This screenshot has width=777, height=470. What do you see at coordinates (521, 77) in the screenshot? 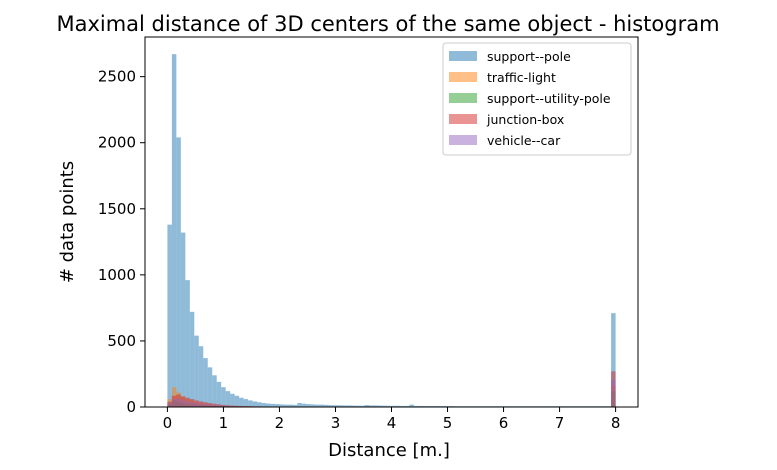
I see `legend-label: traffic-light` at bounding box center [521, 77].